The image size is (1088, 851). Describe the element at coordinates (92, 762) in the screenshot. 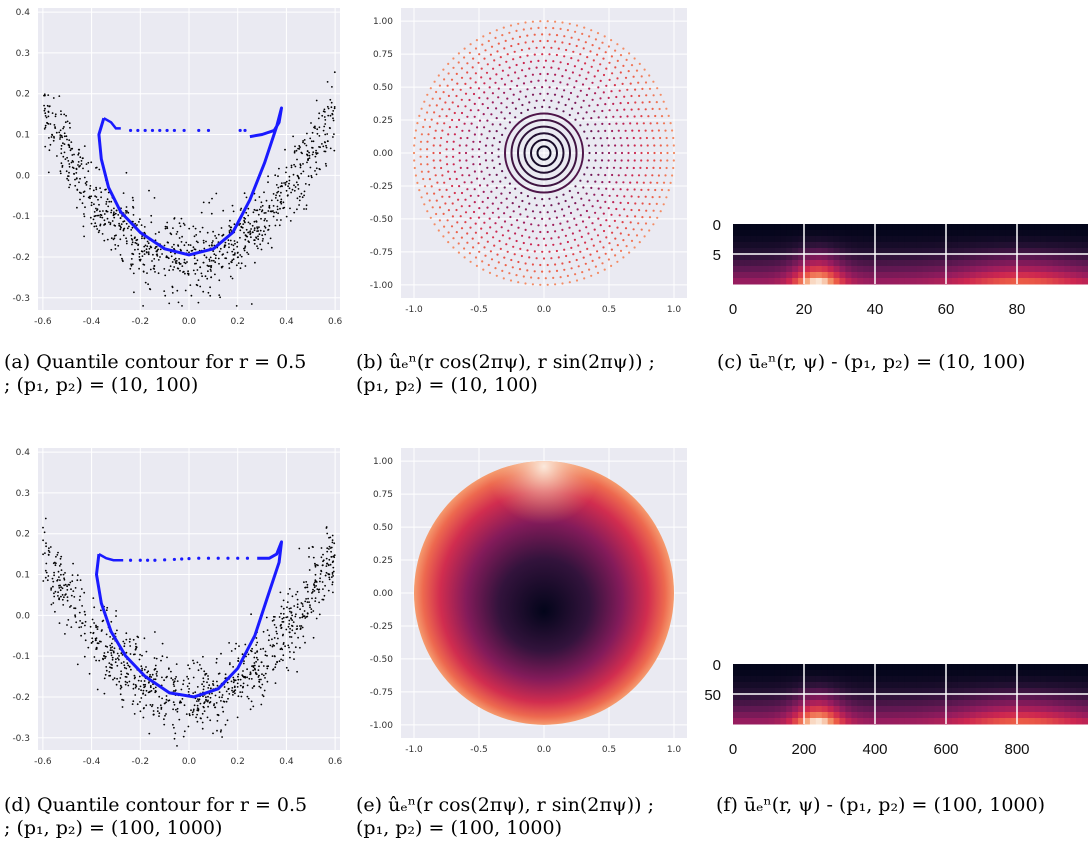

I see `x-tick-label: -0.4` at that location.